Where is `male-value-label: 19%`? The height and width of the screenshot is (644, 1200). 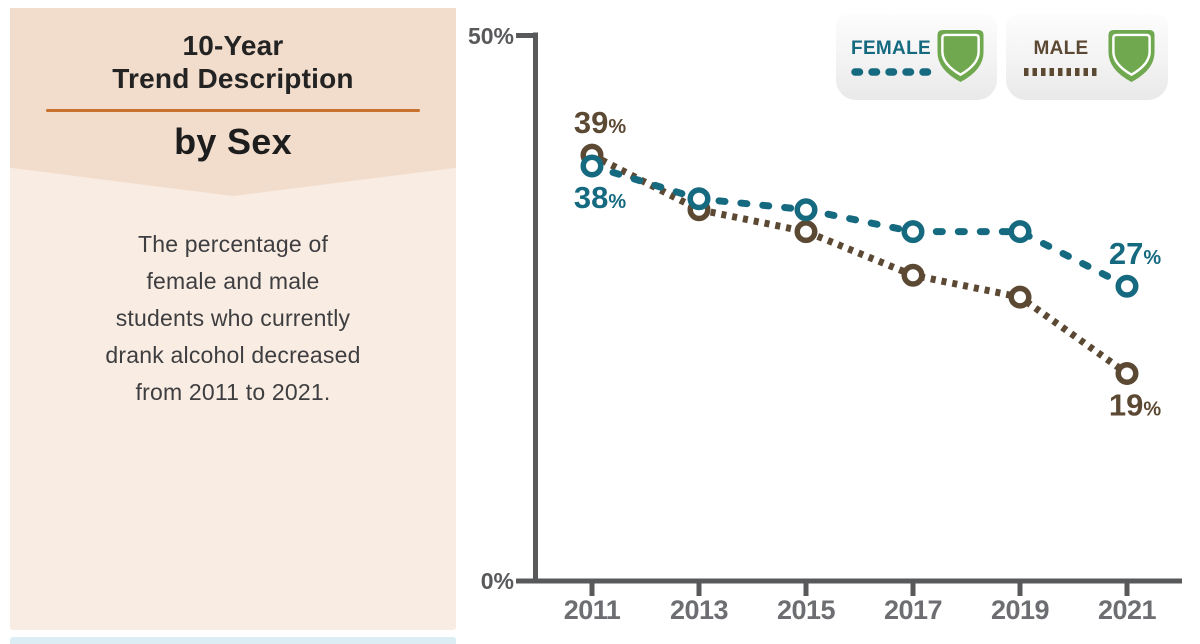 male-value-label: 19% is located at coordinates (1135, 405).